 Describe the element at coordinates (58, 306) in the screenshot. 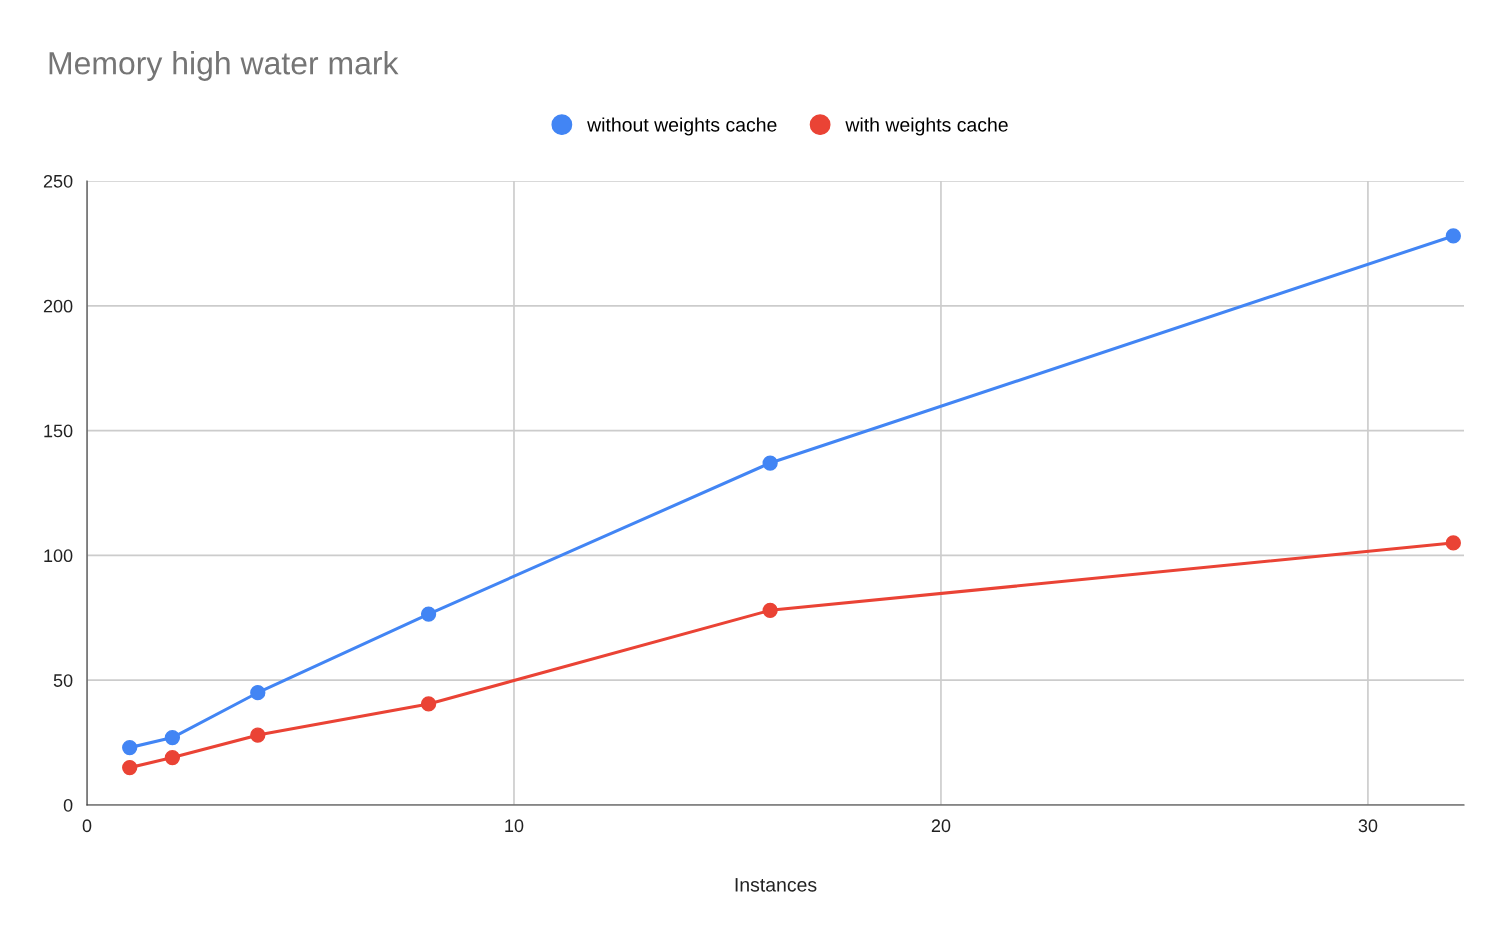

I see `y-tick-label: 200` at that location.